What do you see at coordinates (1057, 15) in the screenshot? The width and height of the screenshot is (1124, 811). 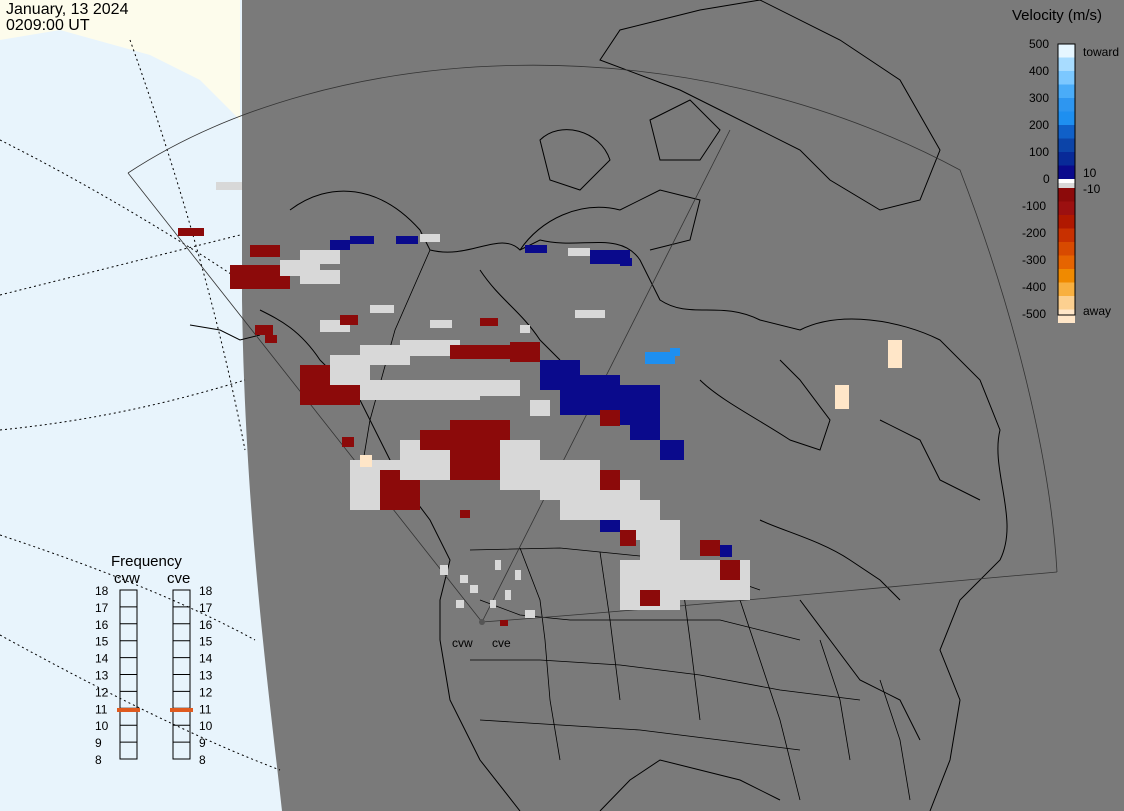 I see `colorbar-title: Velocity (m/s)` at bounding box center [1057, 15].